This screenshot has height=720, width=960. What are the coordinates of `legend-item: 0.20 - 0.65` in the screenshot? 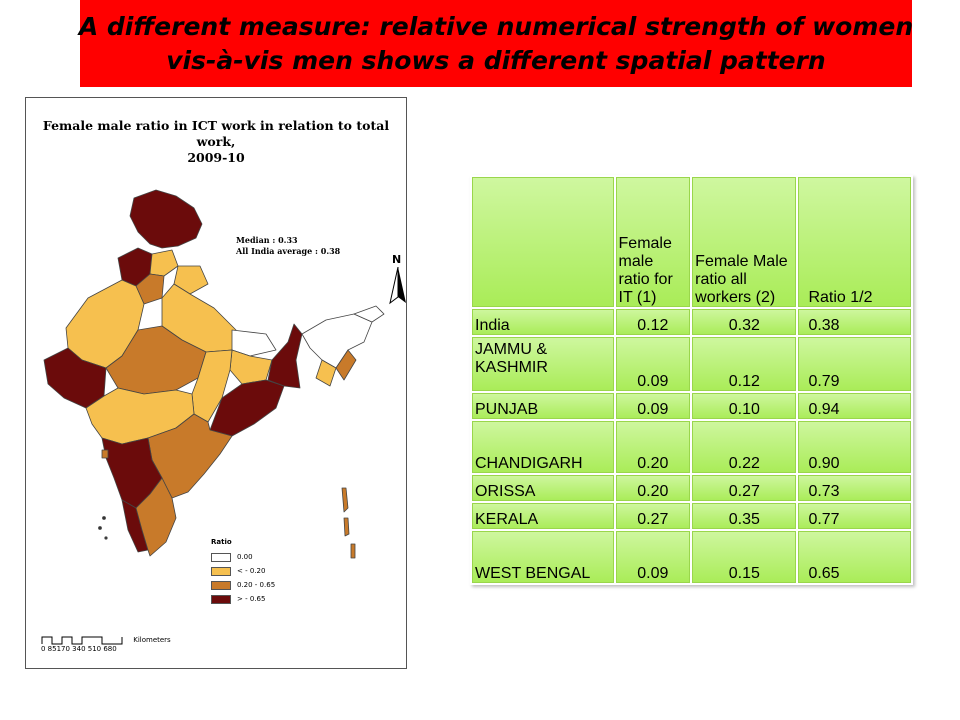 It's located at (243, 585).